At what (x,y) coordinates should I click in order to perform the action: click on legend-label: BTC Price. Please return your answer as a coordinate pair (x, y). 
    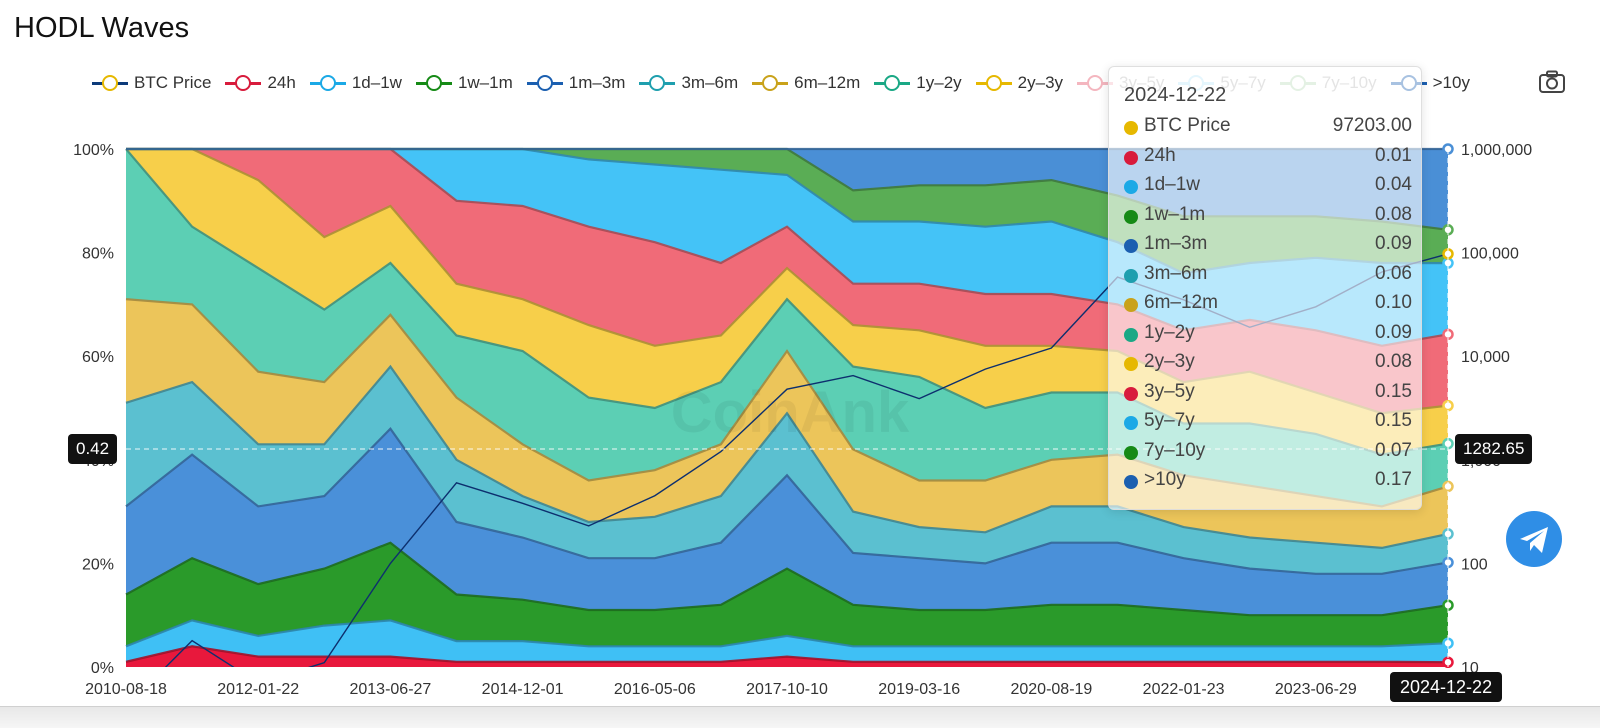
    Looking at the image, I should click on (173, 82).